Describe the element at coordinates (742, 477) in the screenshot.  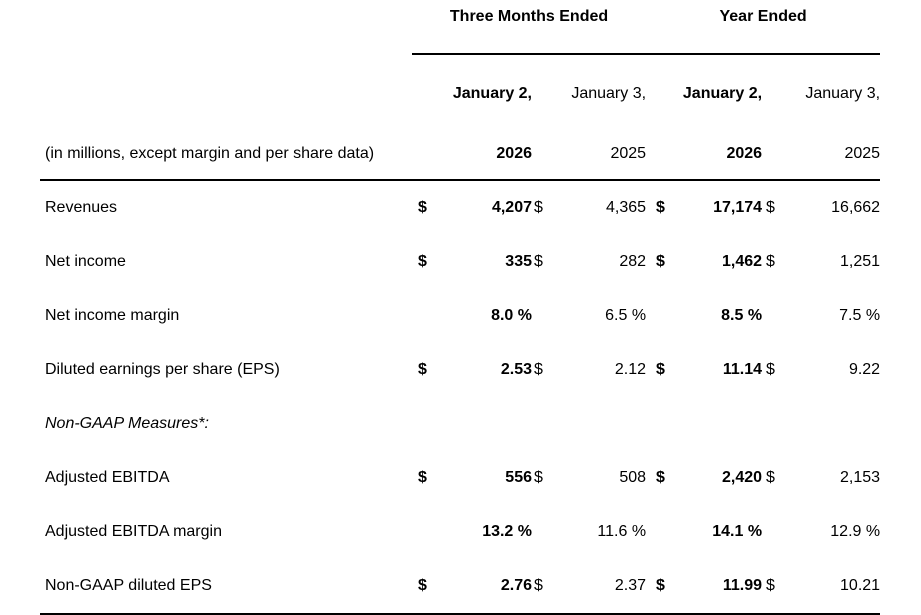
I see `value-cell: 2,420` at that location.